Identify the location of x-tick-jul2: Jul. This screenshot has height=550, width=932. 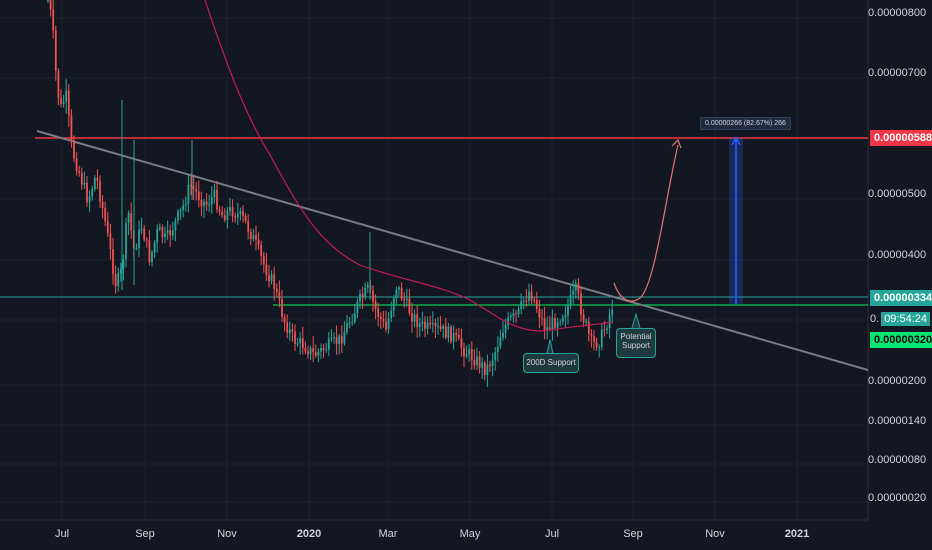
(552, 534).